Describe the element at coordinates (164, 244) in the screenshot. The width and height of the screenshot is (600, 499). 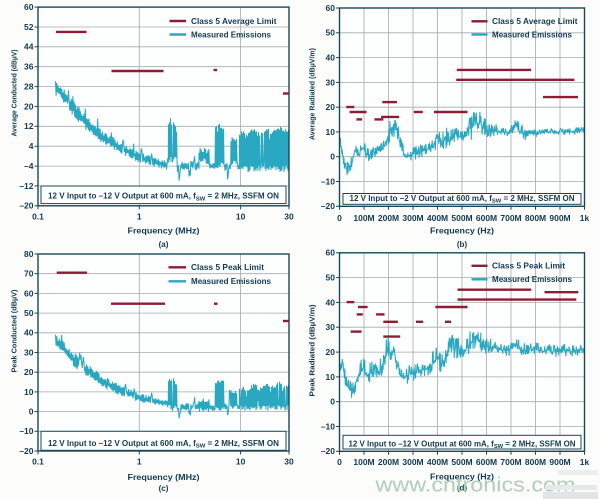
I see `svg-text: (a)` at that location.